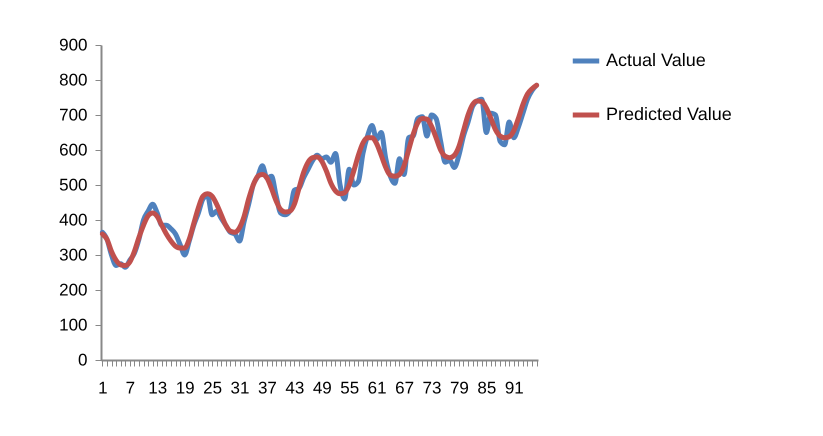 The height and width of the screenshot is (436, 823). I want to click on y-tick-label: 800, so click(73, 80).